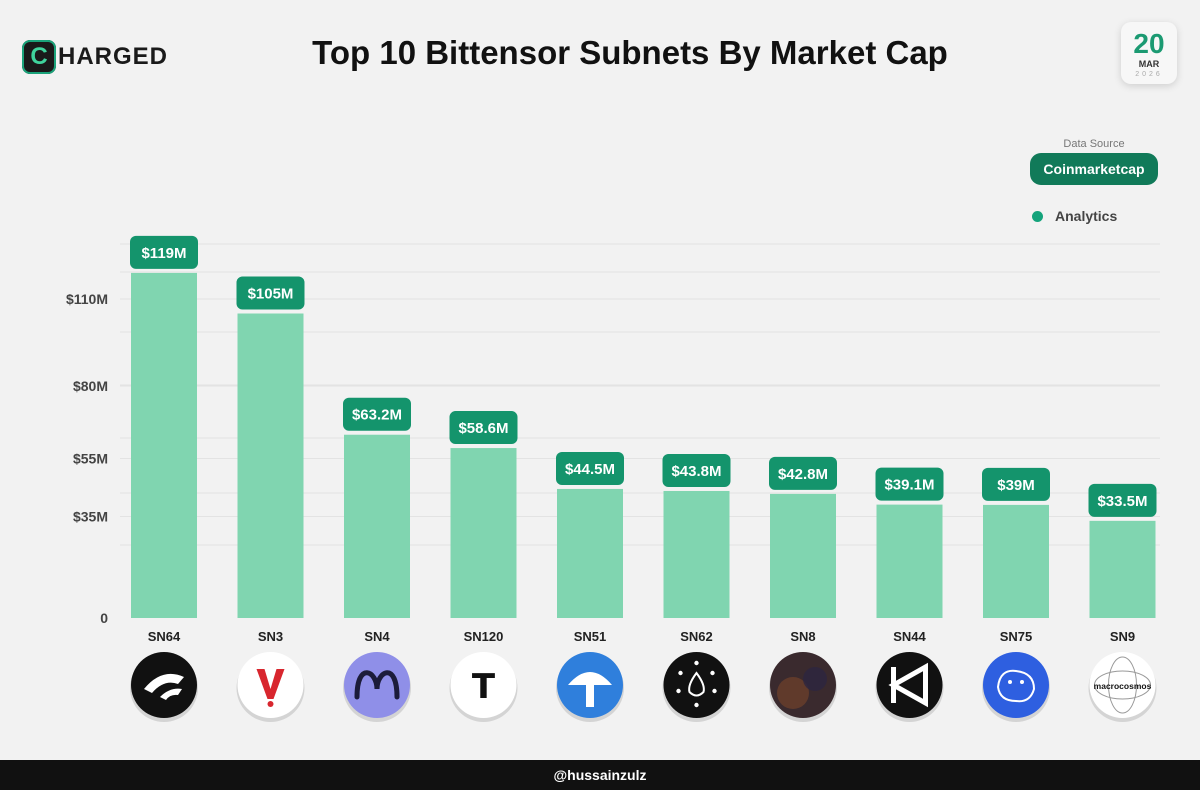 This screenshot has width=1200, height=790. Describe the element at coordinates (377, 526) in the screenshot. I see `bar-sn4` at that location.